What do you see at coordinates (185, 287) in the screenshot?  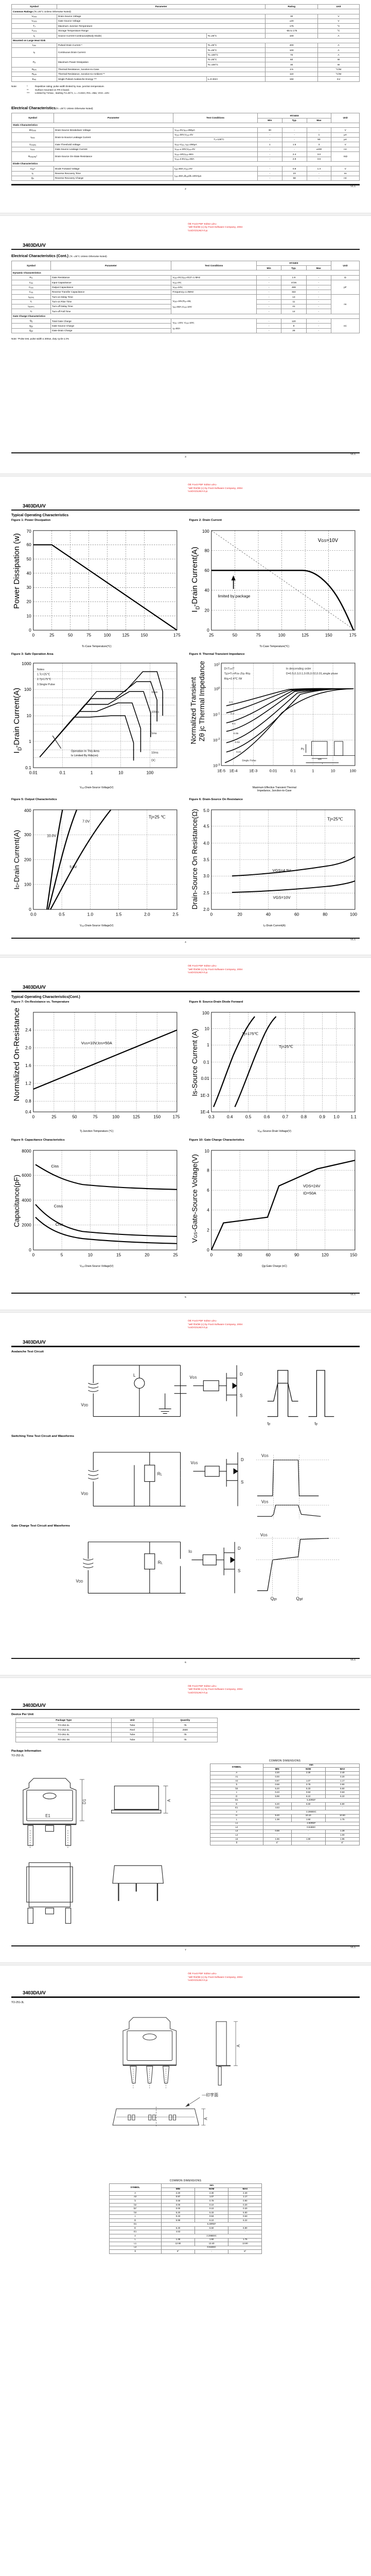 I see `table-row: Coss Output Capacitance VDS=24V, -469-` at bounding box center [185, 287].